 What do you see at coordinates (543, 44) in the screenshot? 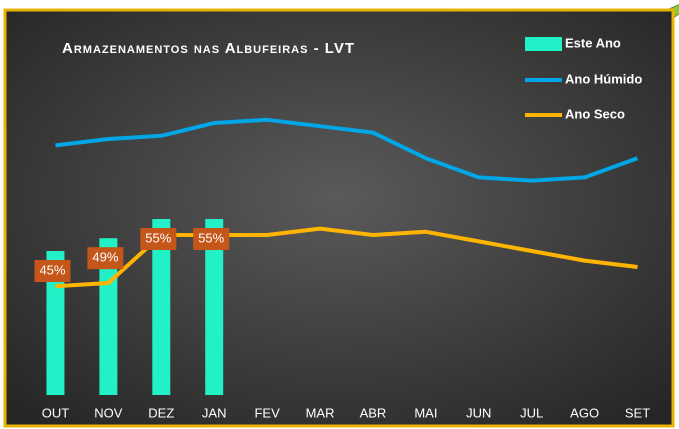
I see `legend-swatch` at bounding box center [543, 44].